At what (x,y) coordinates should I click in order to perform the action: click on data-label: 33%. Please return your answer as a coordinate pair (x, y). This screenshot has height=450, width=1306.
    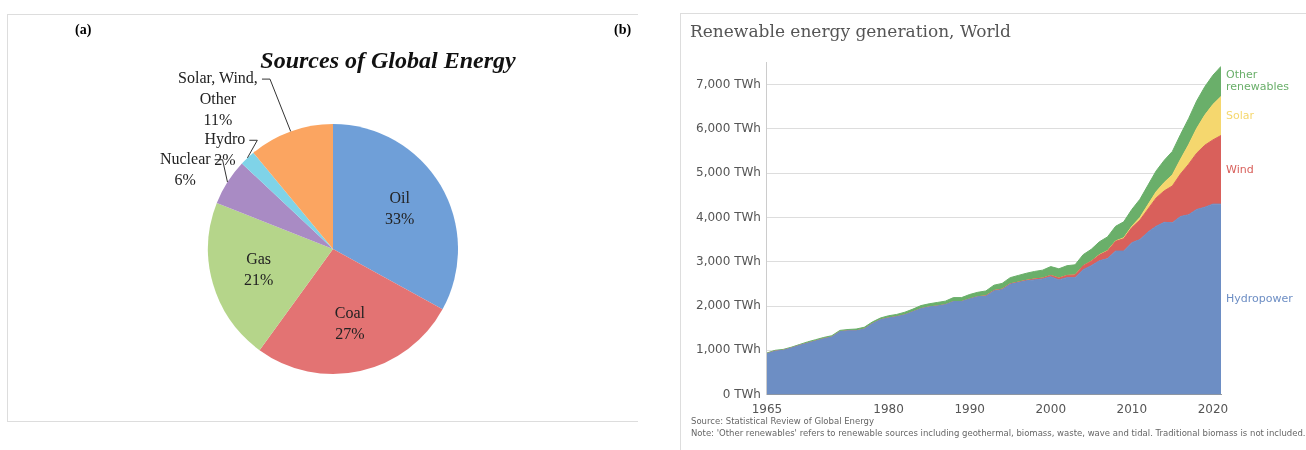
    Looking at the image, I should click on (400, 219).